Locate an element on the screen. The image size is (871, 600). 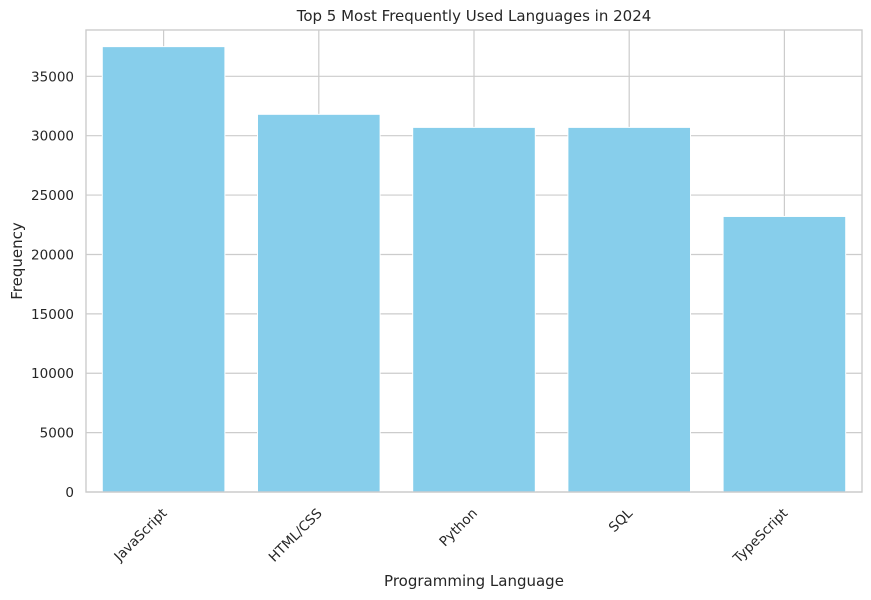
y-tick-label: 30000 is located at coordinates (52, 137).